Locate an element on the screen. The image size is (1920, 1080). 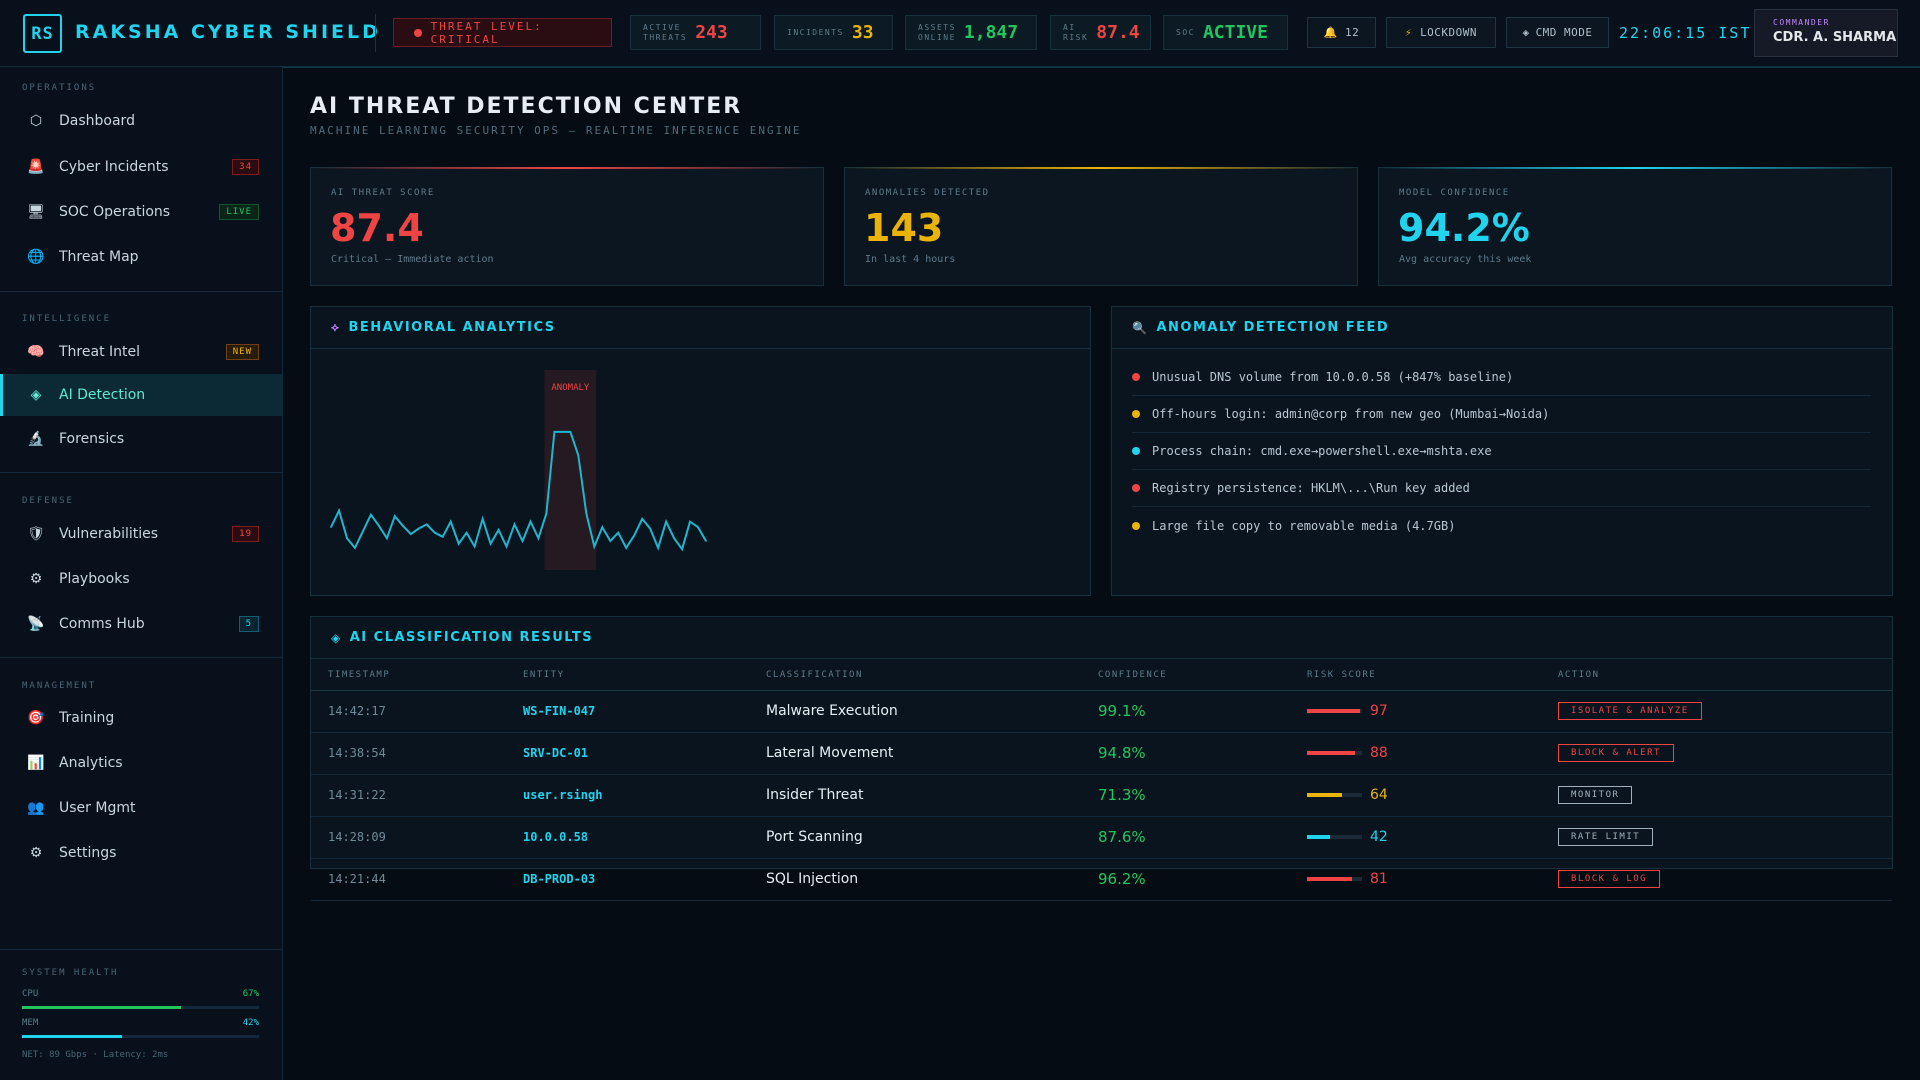
lockdown-button: ⚡ LOCKDOWN is located at coordinates (1441, 32).